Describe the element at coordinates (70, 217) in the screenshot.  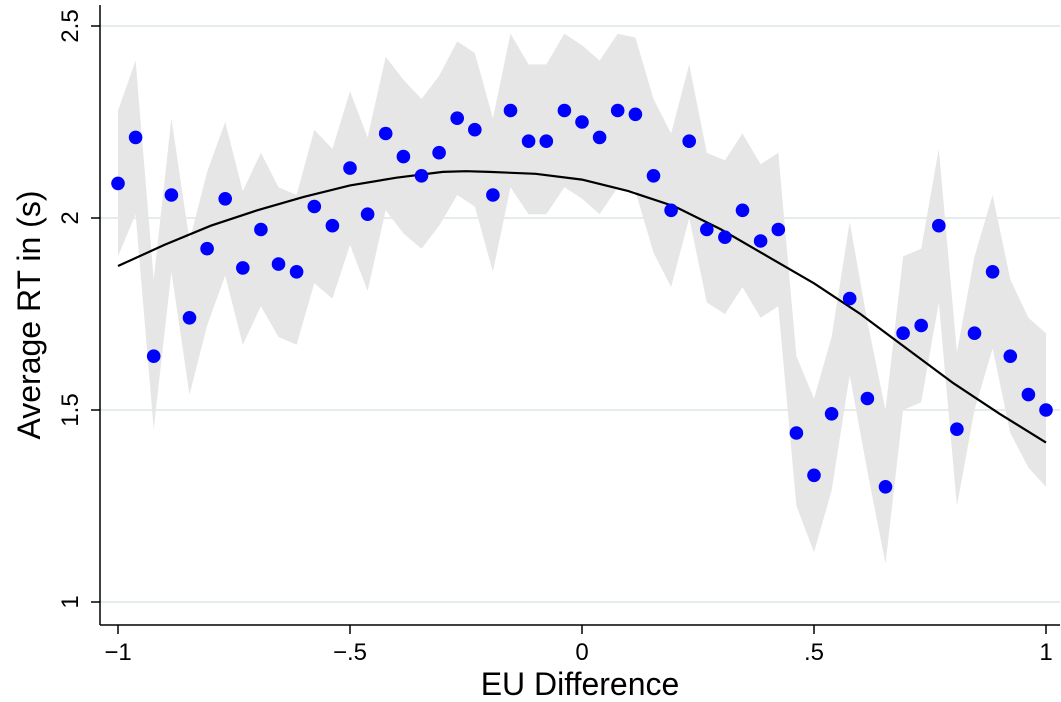
I see `y-tick-label: 2` at that location.